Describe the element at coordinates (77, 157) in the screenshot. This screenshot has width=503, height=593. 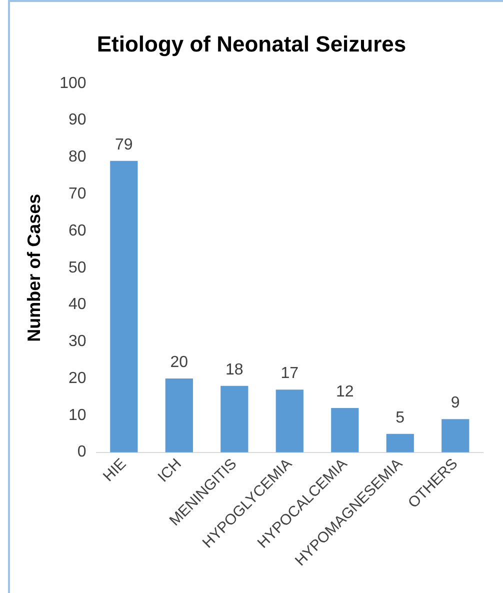
I see `y-tick-label: 80` at that location.